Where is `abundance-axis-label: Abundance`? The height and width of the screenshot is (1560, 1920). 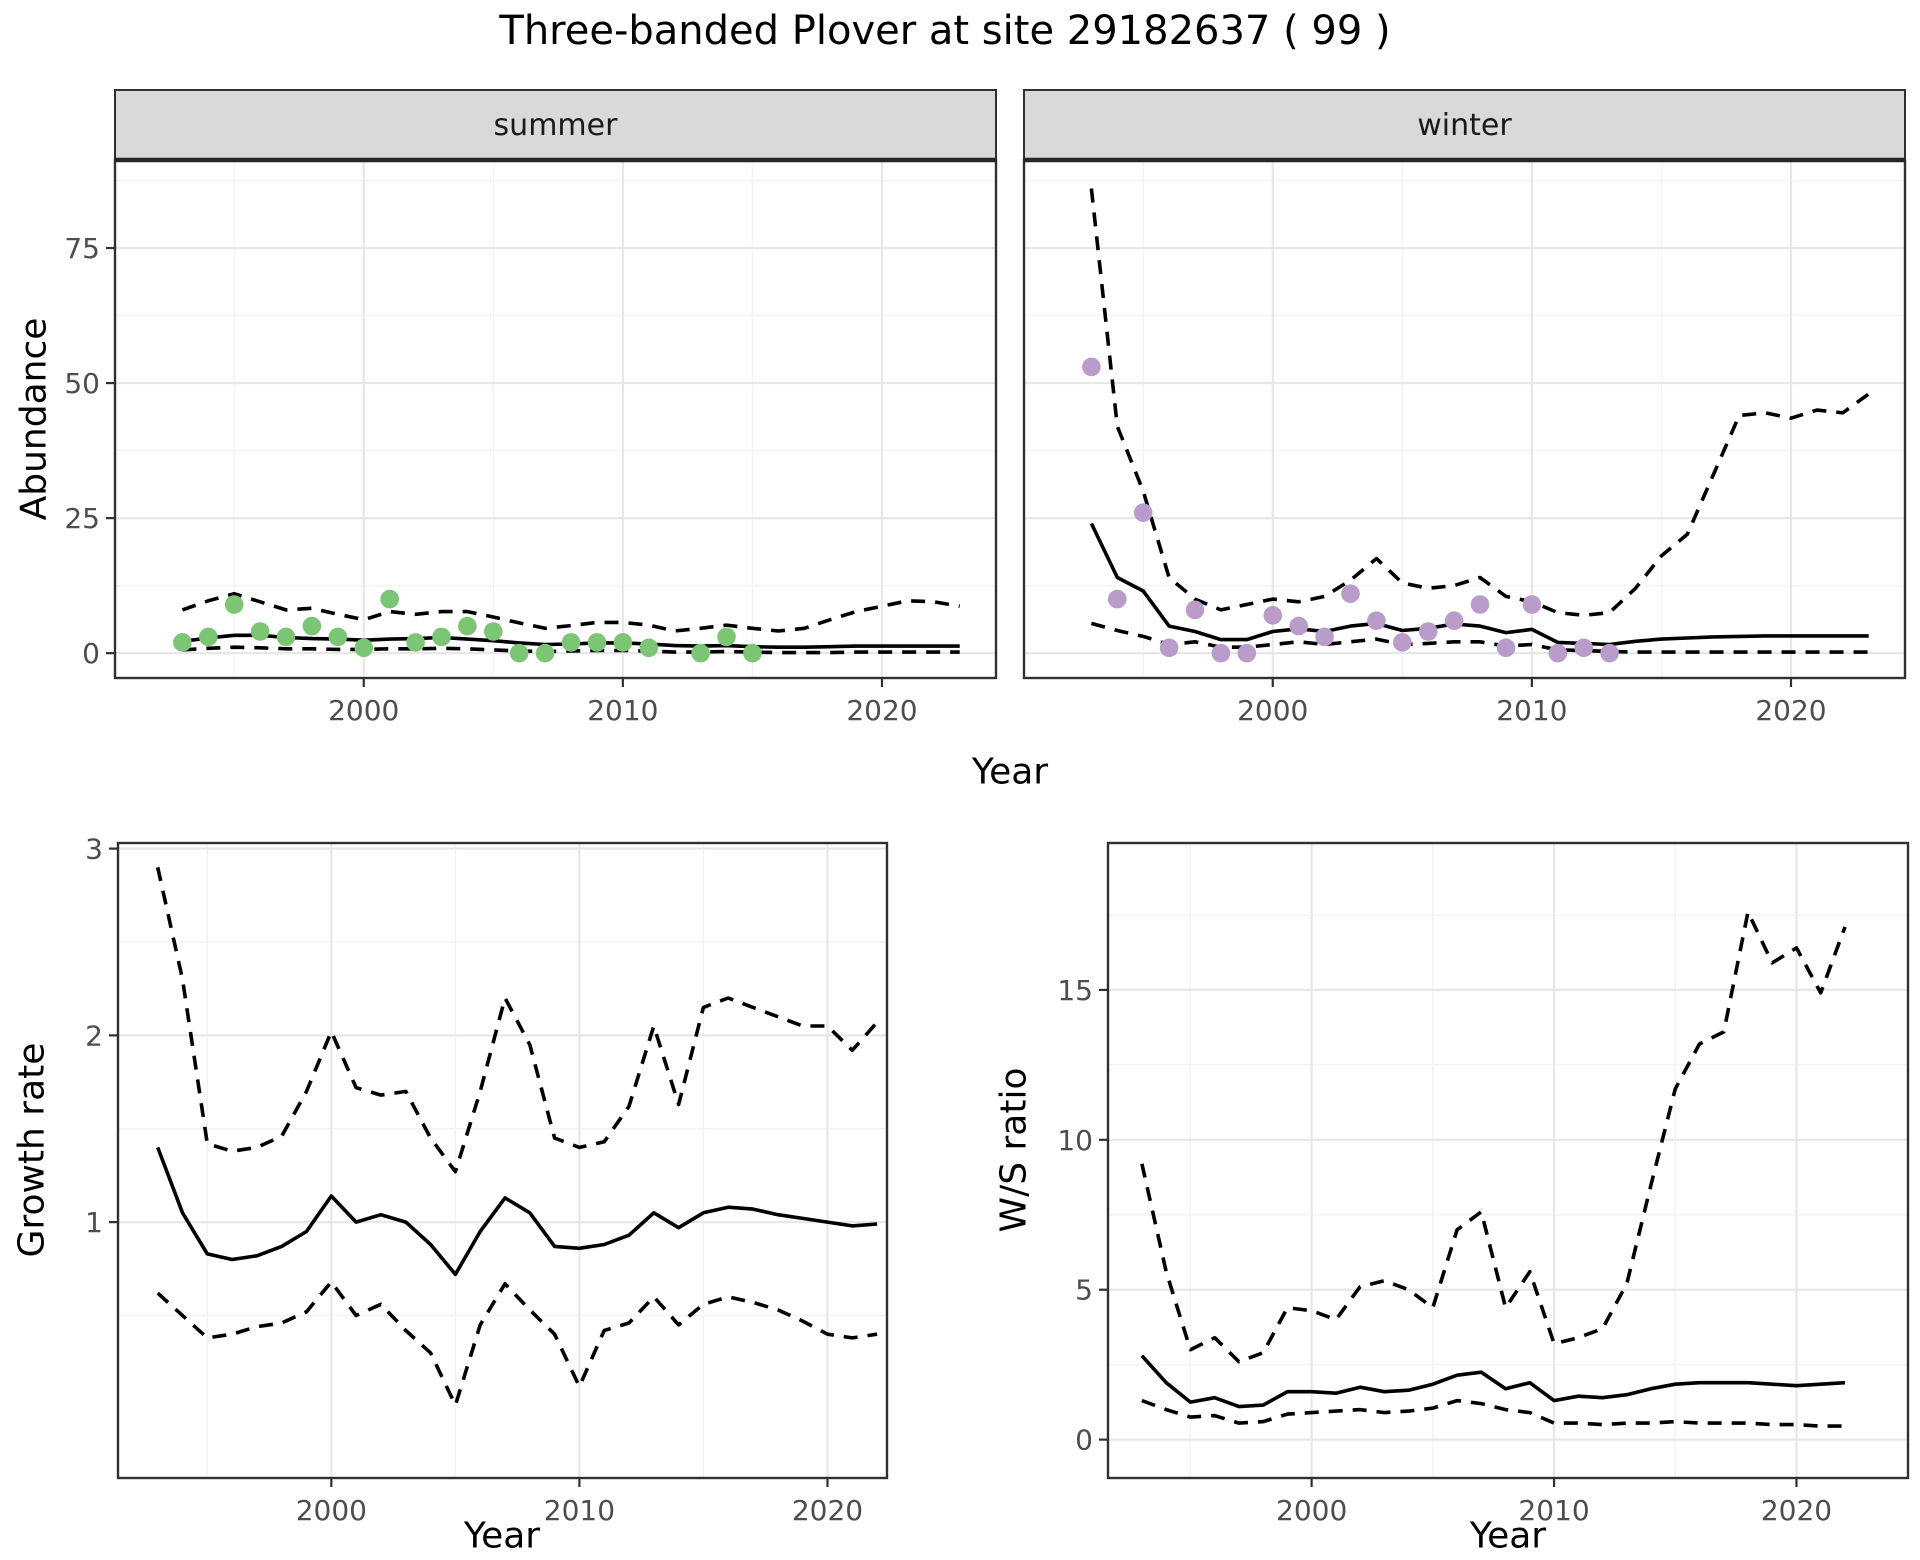
abundance-axis-label: Abundance is located at coordinates (34, 419).